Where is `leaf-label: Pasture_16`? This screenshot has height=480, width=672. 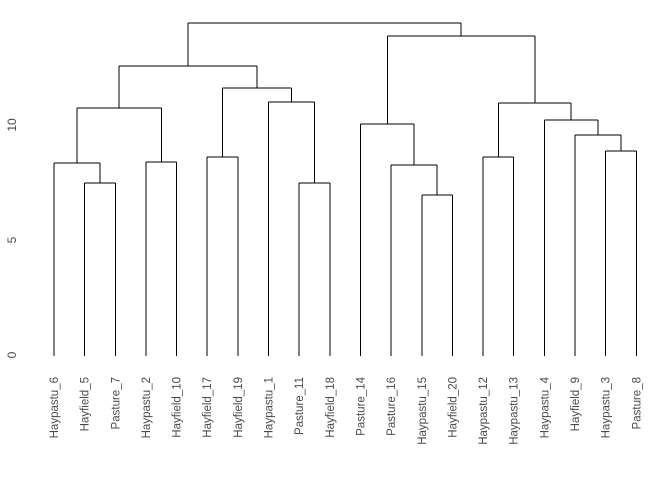 leaf-label: Pasture_16 is located at coordinates (392, 406).